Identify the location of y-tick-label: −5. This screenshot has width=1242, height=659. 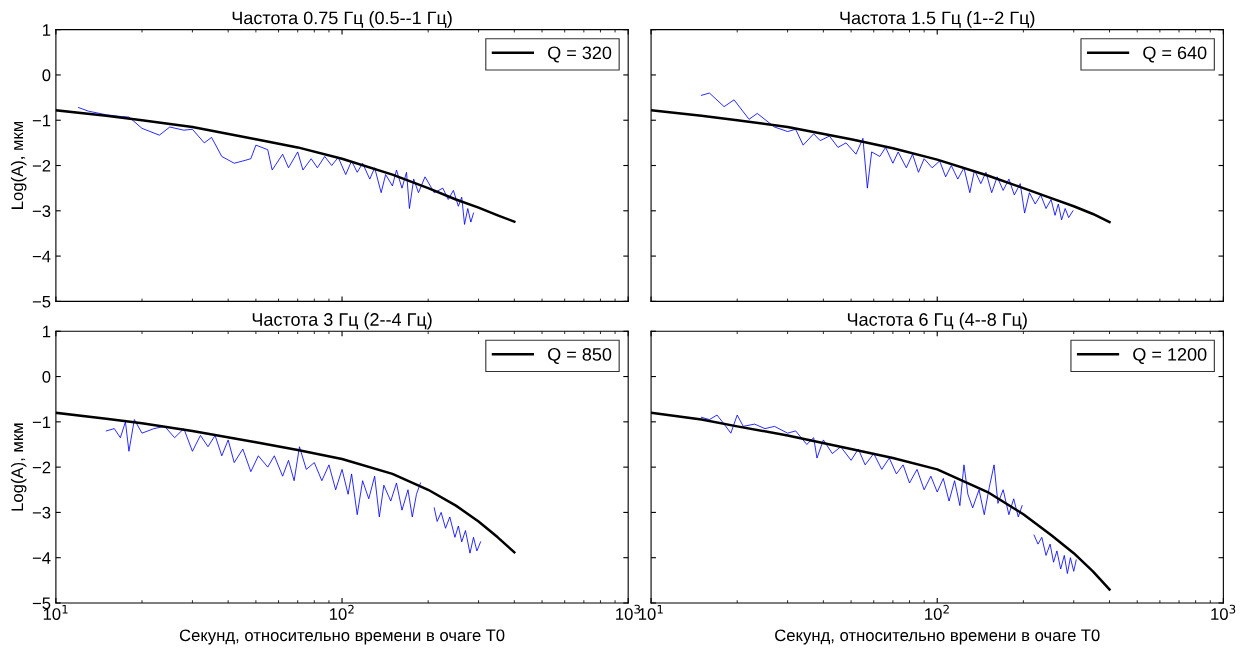
(41, 301).